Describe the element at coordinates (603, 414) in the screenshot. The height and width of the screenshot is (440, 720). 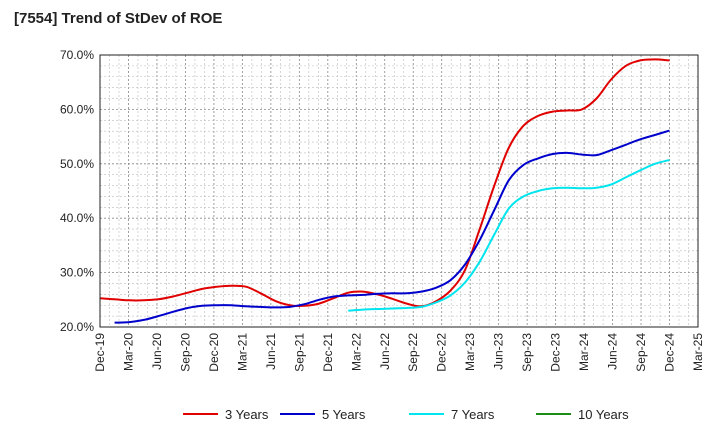
I see `legend-label: 10 Years` at that location.